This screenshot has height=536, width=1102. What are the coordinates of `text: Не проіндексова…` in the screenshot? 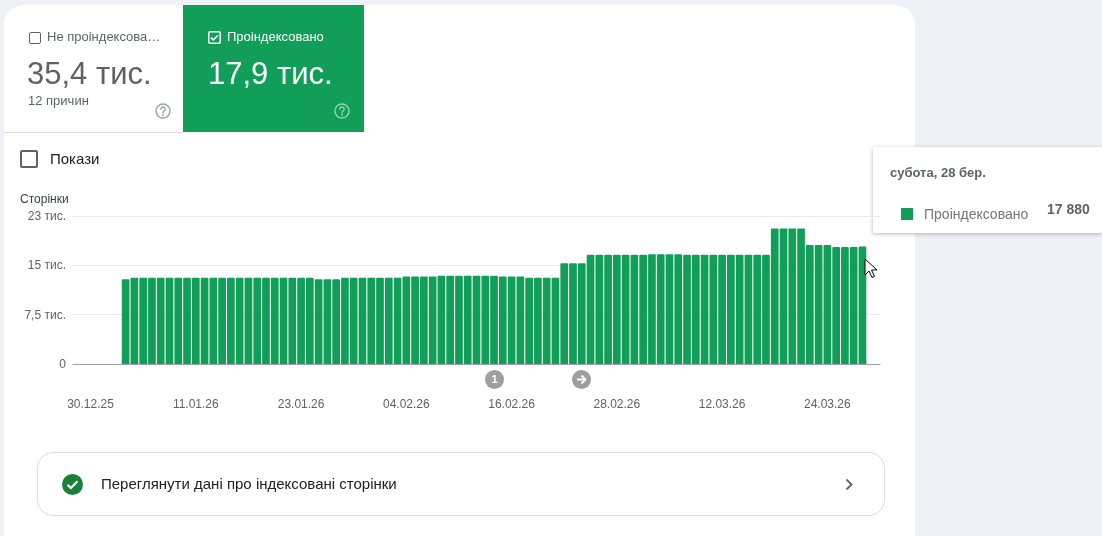 It's located at (104, 37).